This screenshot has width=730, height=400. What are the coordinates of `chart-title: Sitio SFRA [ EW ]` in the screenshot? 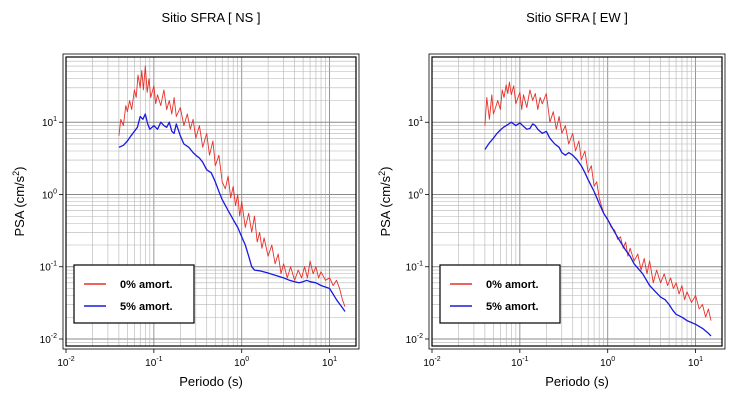 It's located at (577, 17).